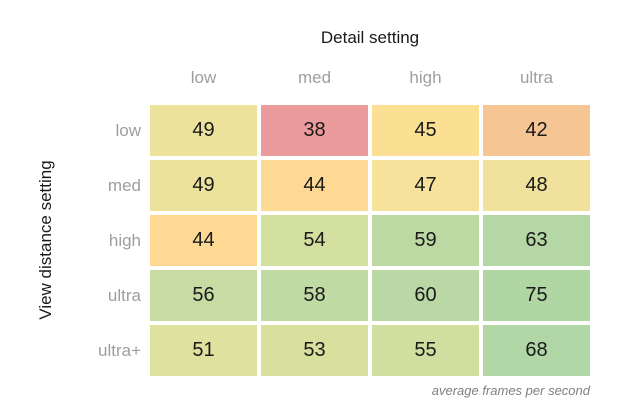 This screenshot has height=420, width=640. I want to click on x-tick-labels: low med high ultra, so click(370, 78).